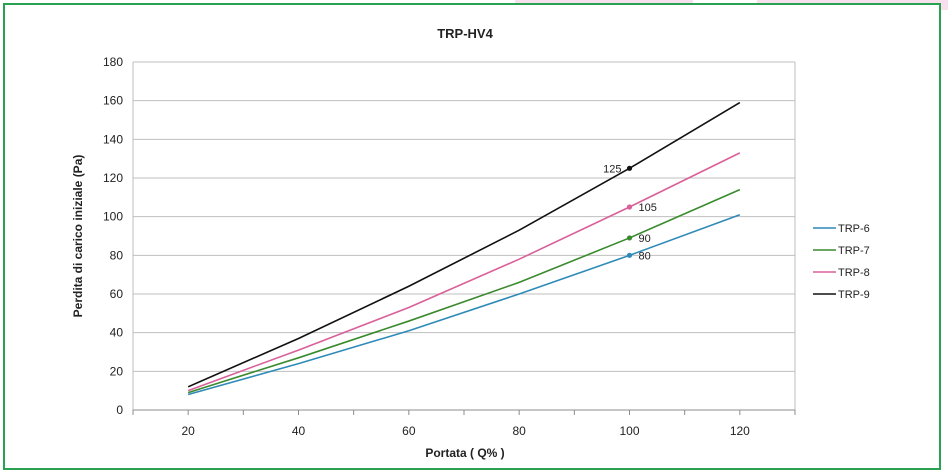 Image resolution: width=948 pixels, height=475 pixels. I want to click on y-tick-label: 60, so click(117, 294).